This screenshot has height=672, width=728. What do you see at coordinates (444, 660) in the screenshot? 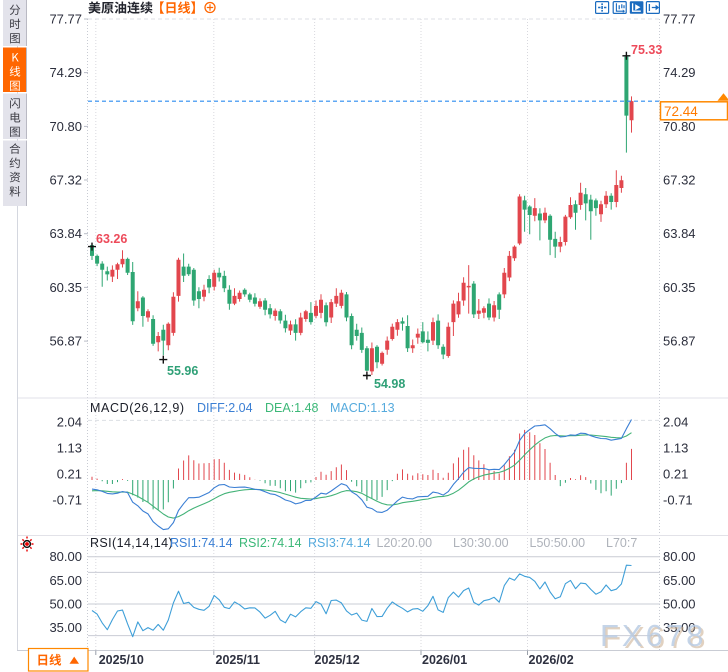
I see `svg-text: 2026/01` at bounding box center [444, 660].